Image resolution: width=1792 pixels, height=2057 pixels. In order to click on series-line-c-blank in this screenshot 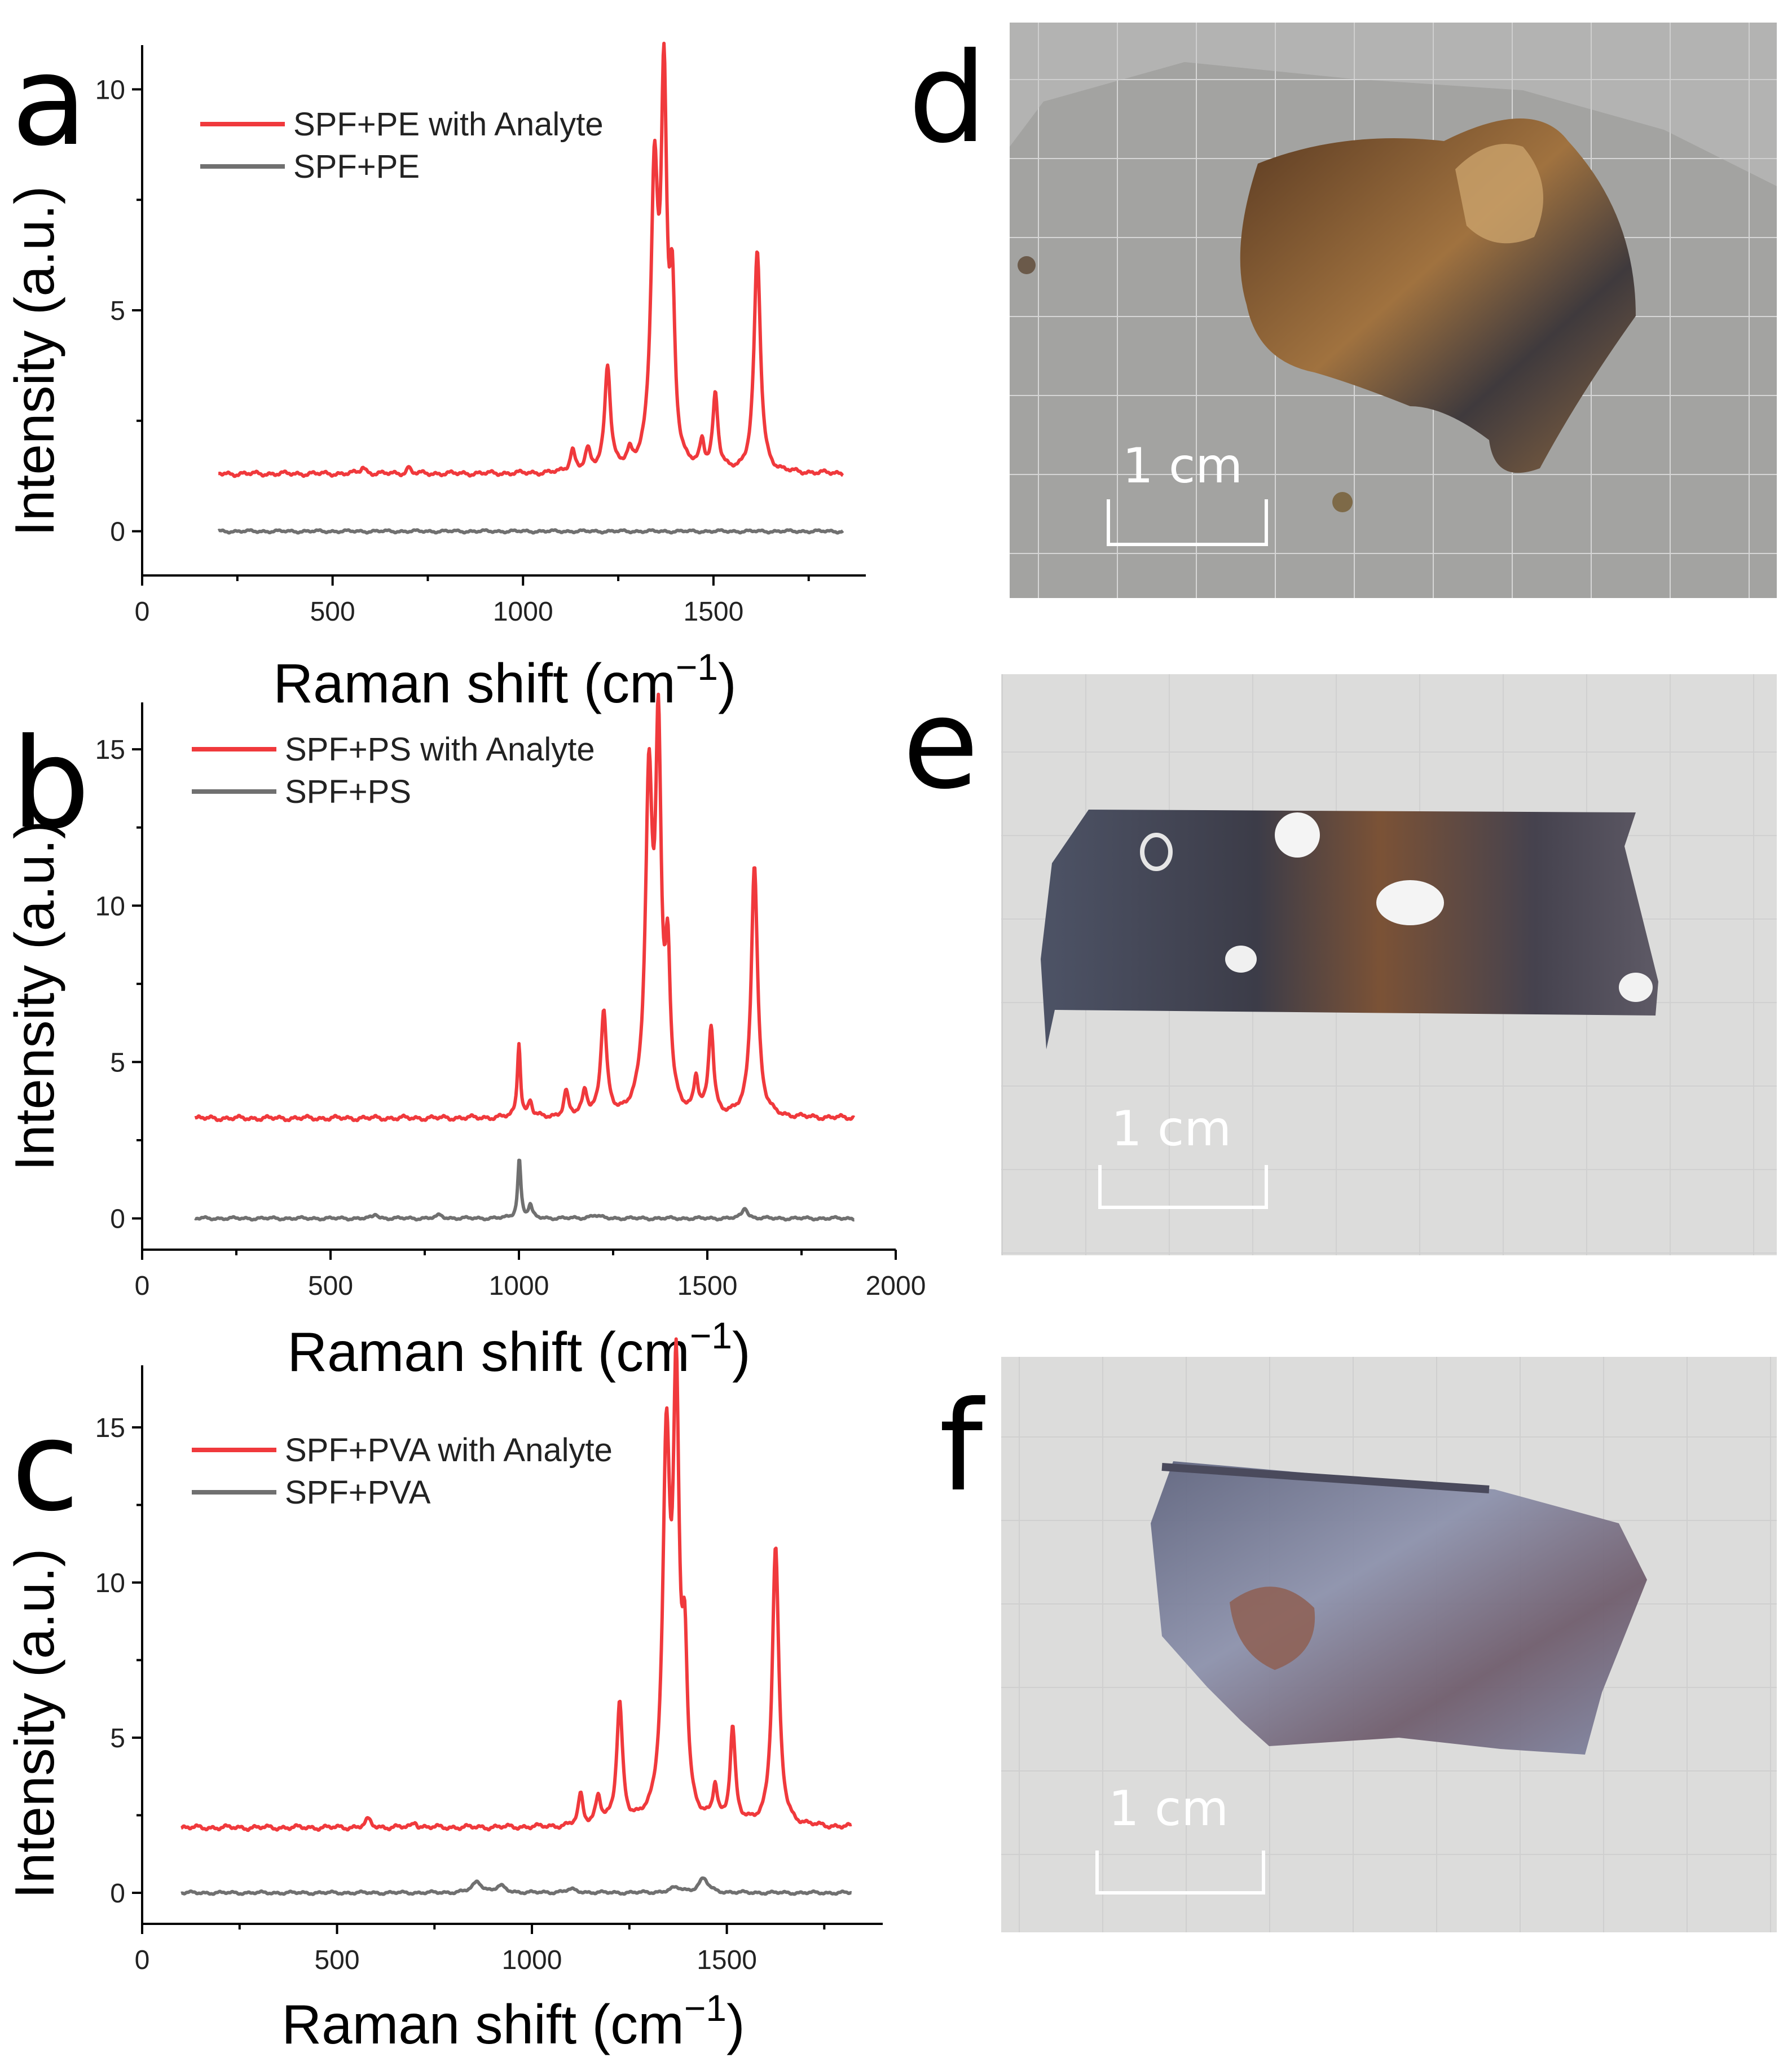, I will do `click(516, 1886)`.